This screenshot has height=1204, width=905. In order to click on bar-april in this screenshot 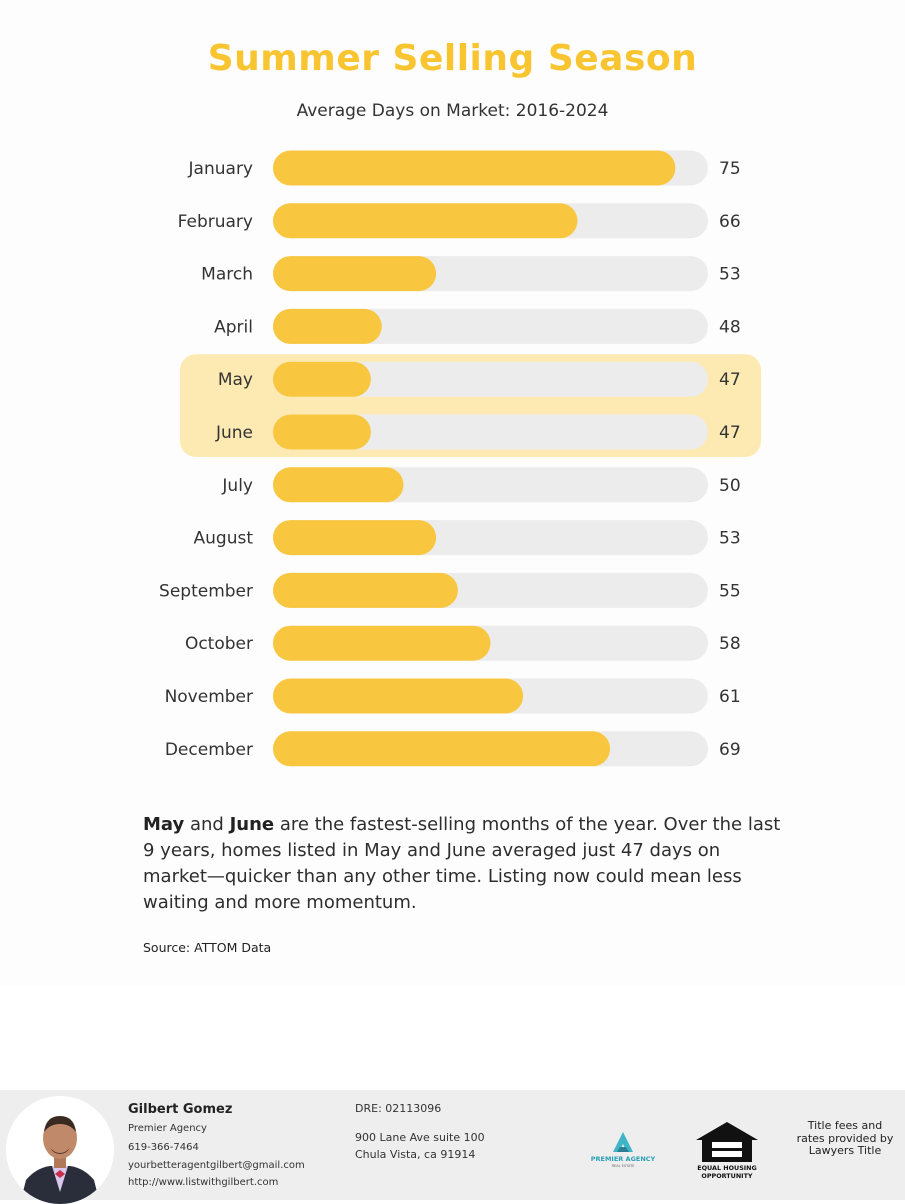, I will do `click(327, 326)`.